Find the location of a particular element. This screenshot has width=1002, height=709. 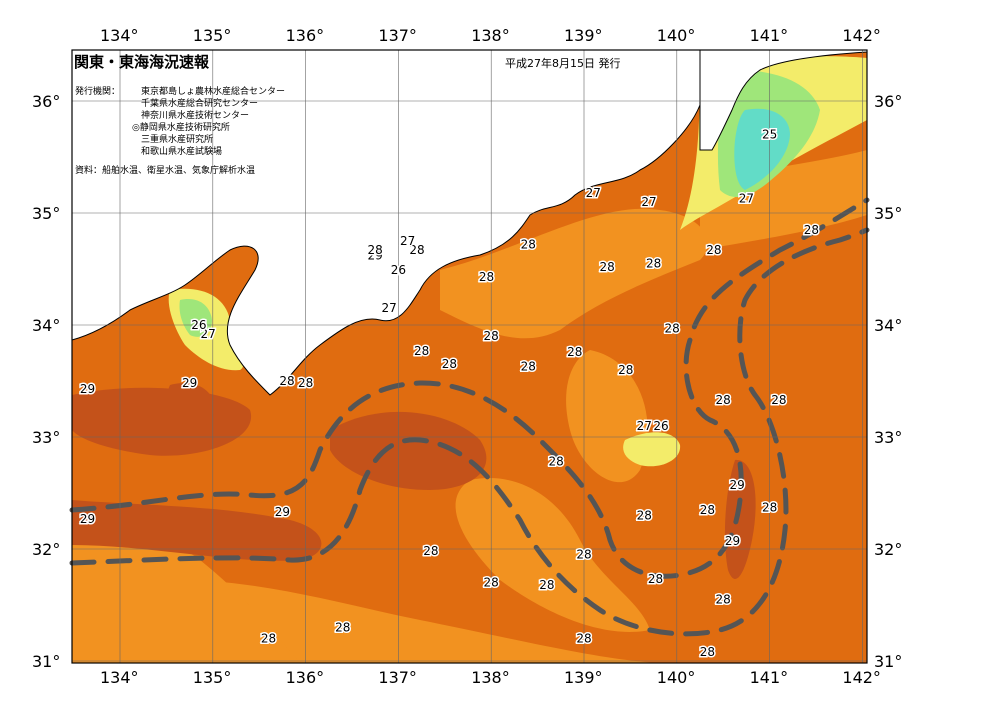

sst-band-26-izu is located at coordinates (652, 449).